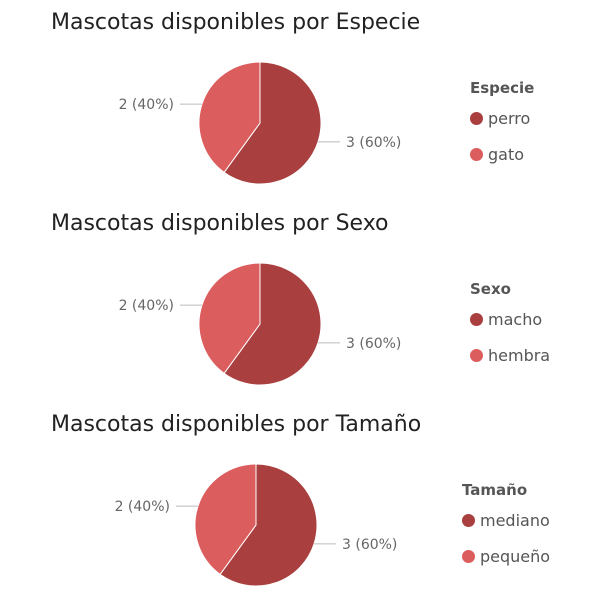  What do you see at coordinates (510, 330) in the screenshot?
I see `legend: Sexo macho hembra` at bounding box center [510, 330].